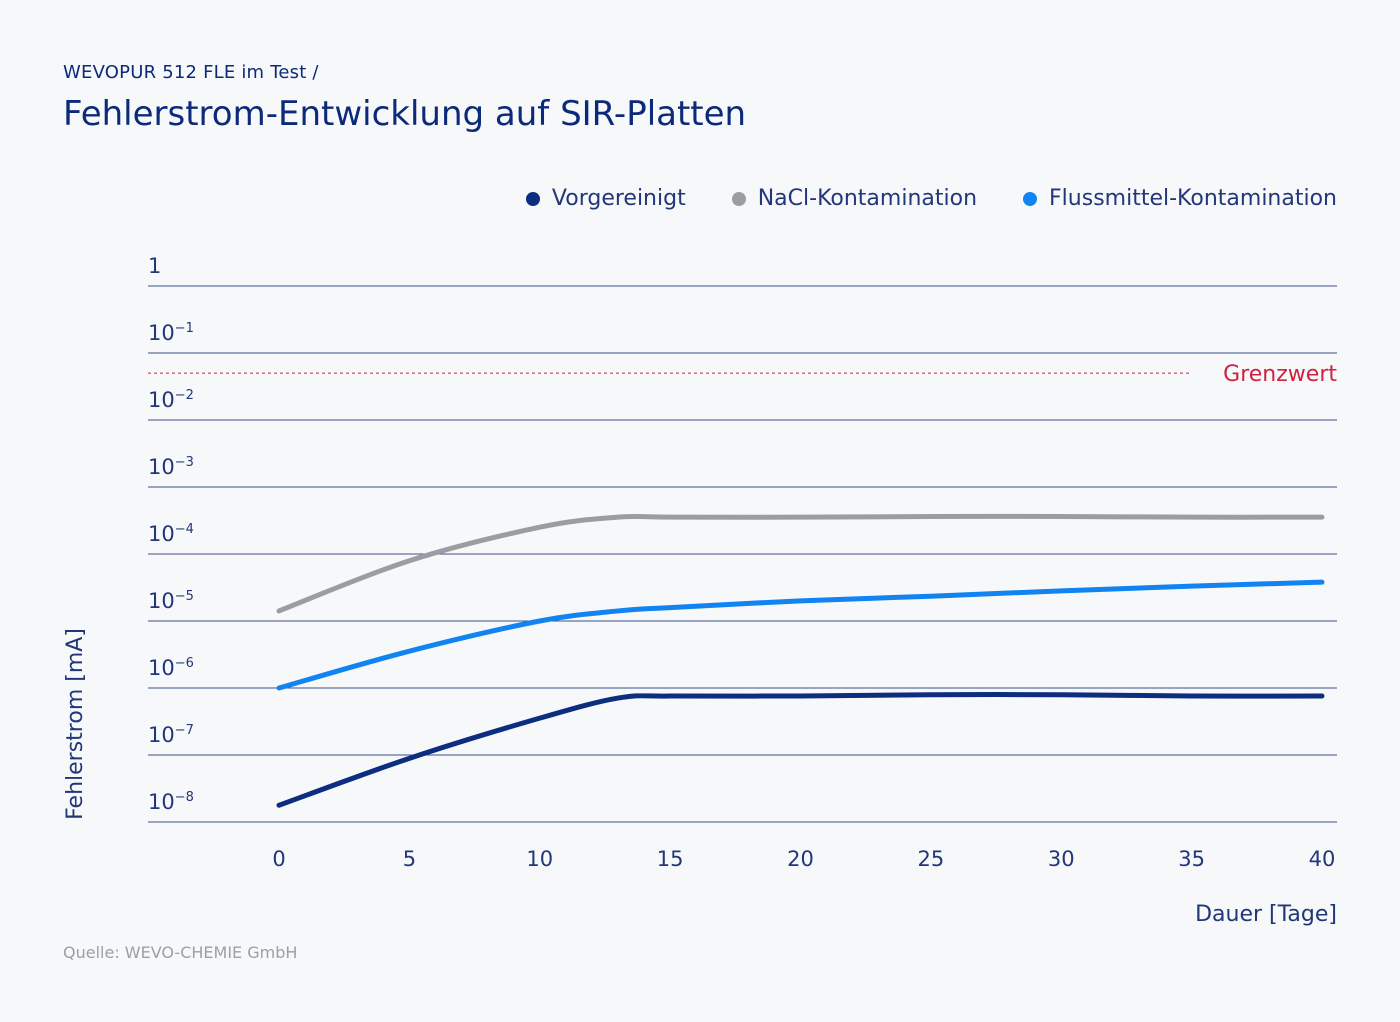 Image resolution: width=1400 pixels, height=1022 pixels. Describe the element at coordinates (171, 802) in the screenshot. I see `y-tick-label-8: 10⁻⁸` at that location.